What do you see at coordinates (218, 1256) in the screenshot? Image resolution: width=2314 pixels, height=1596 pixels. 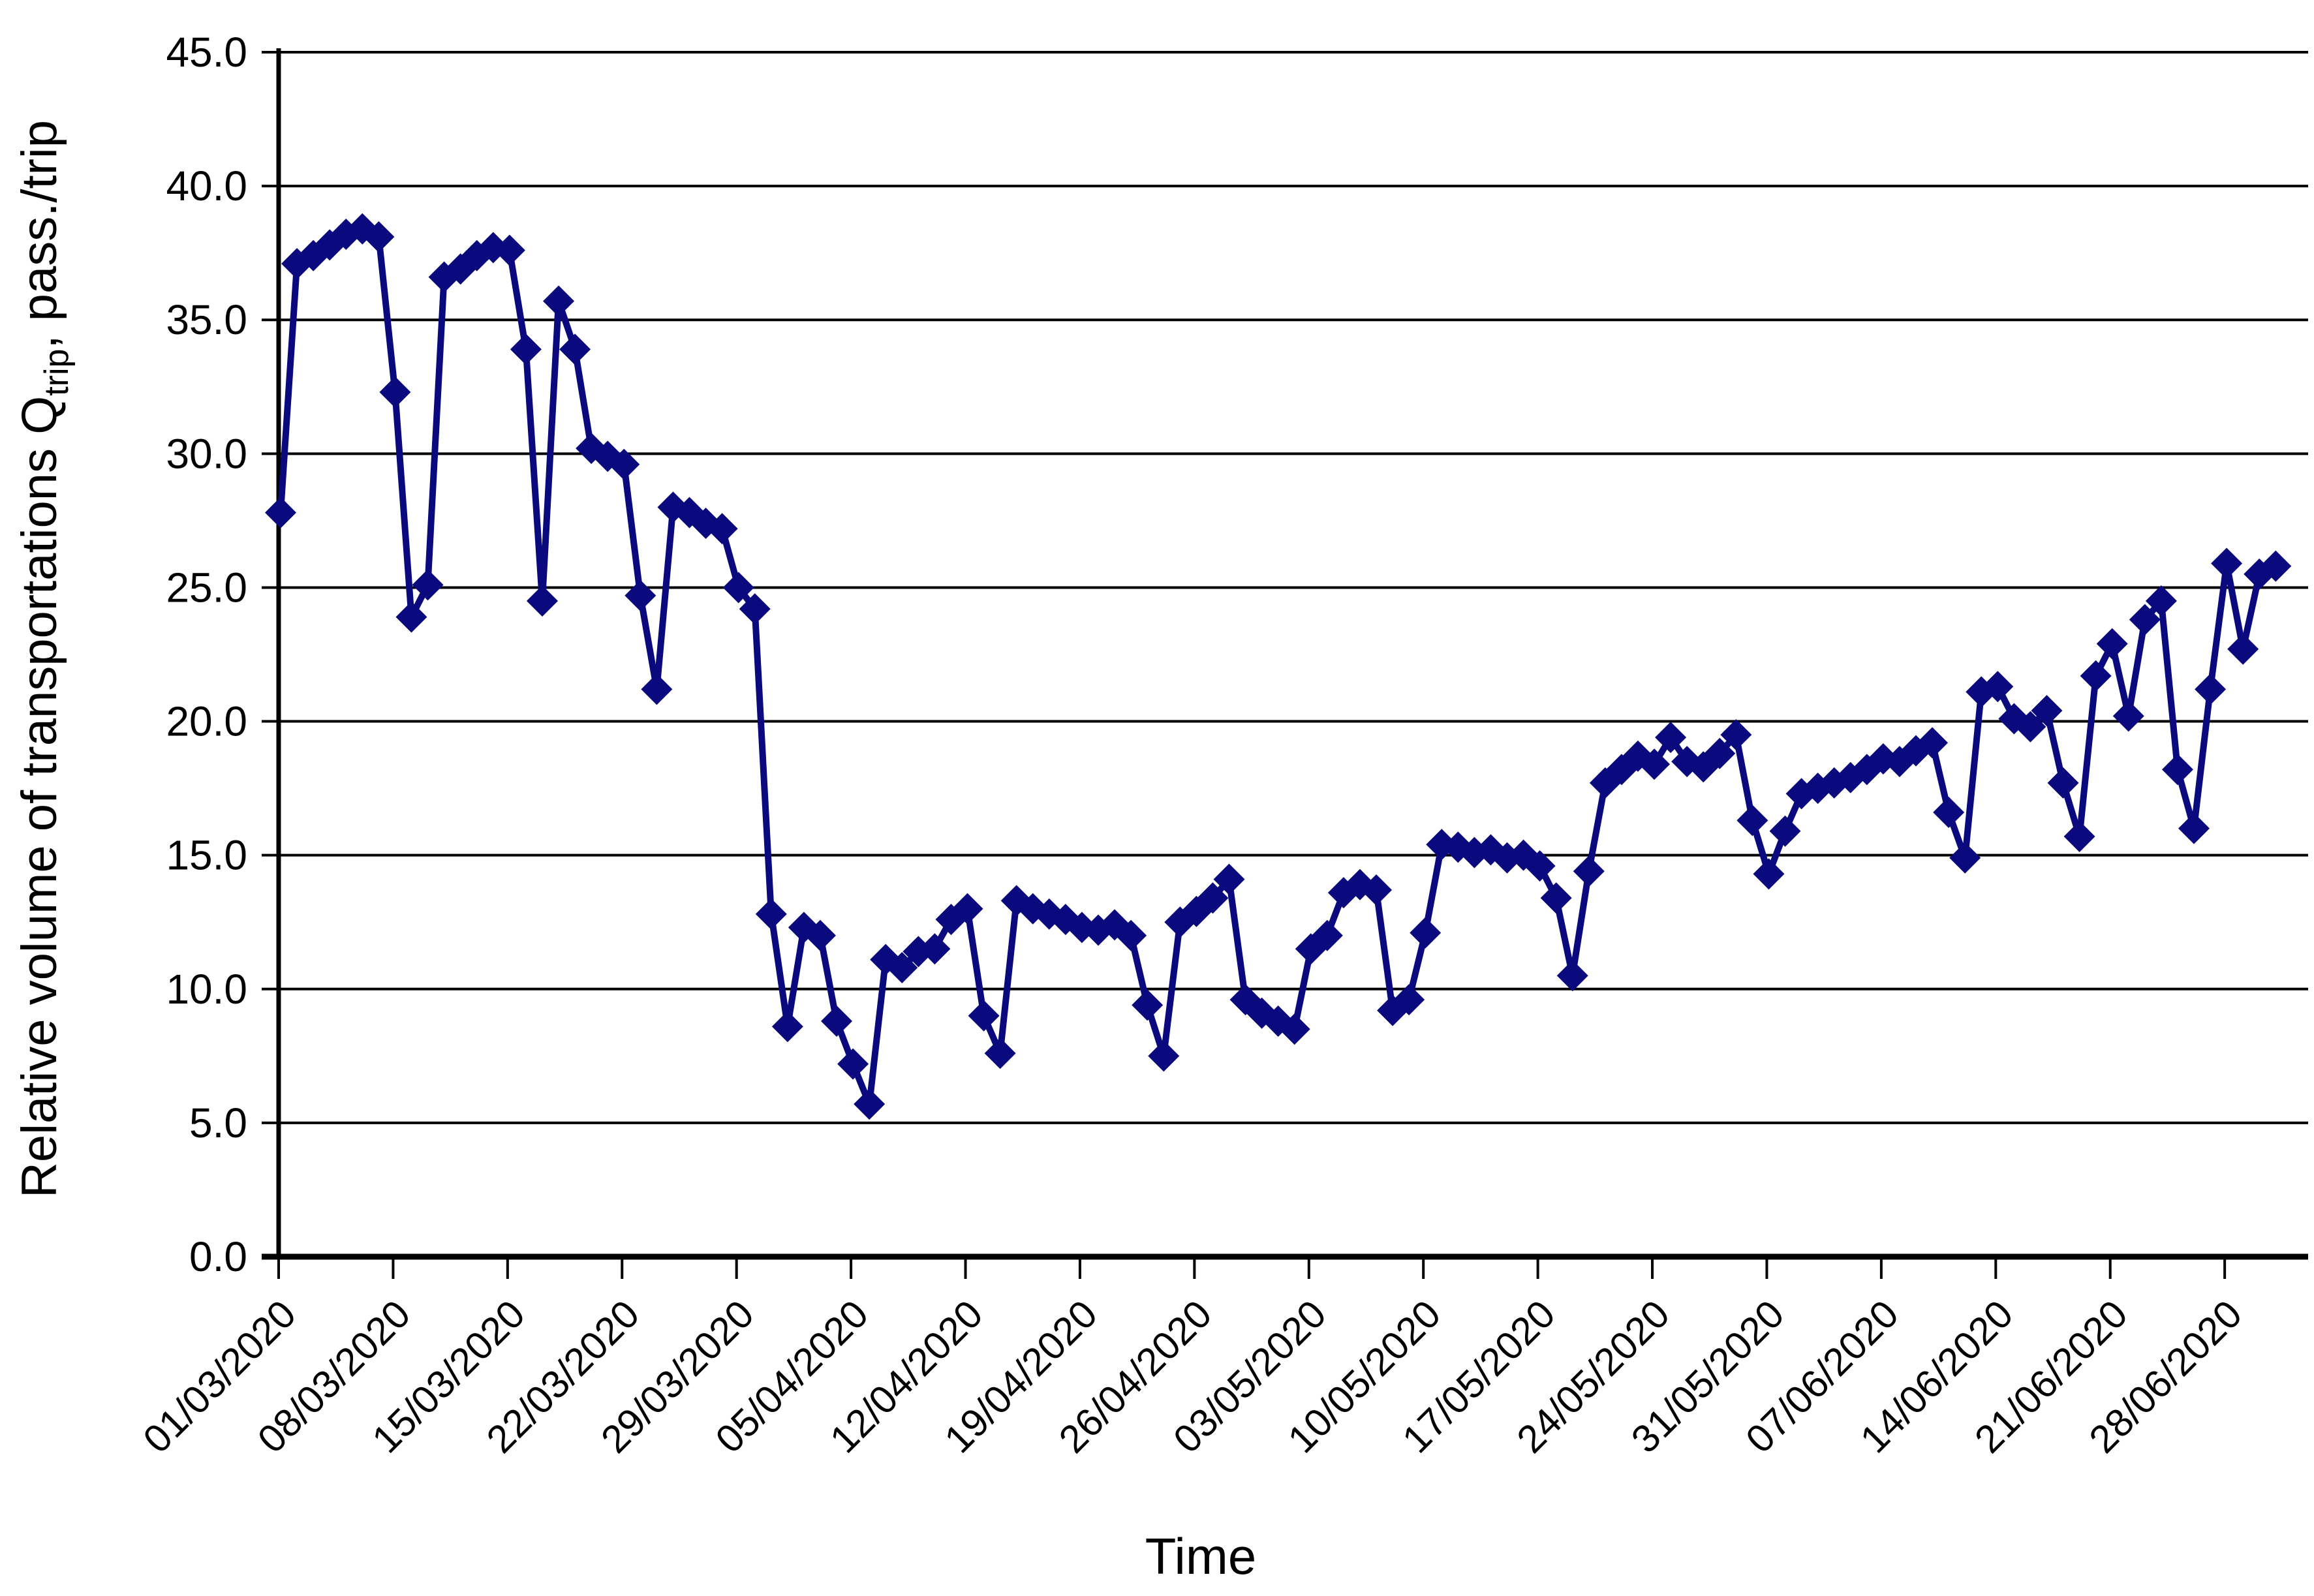 I see `y-tick-label: 0.0` at bounding box center [218, 1256].